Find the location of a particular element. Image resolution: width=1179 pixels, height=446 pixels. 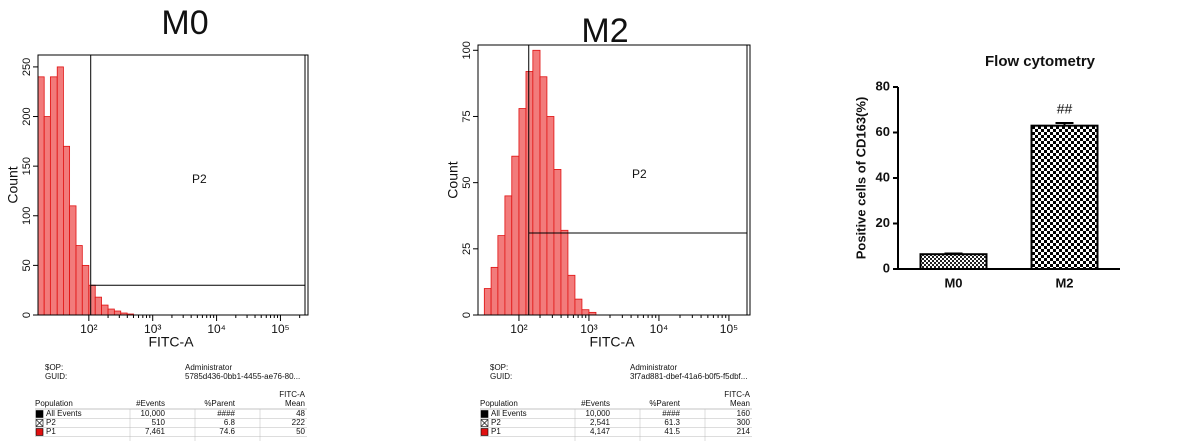

table-cell: 7,461 is located at coordinates (155, 431).